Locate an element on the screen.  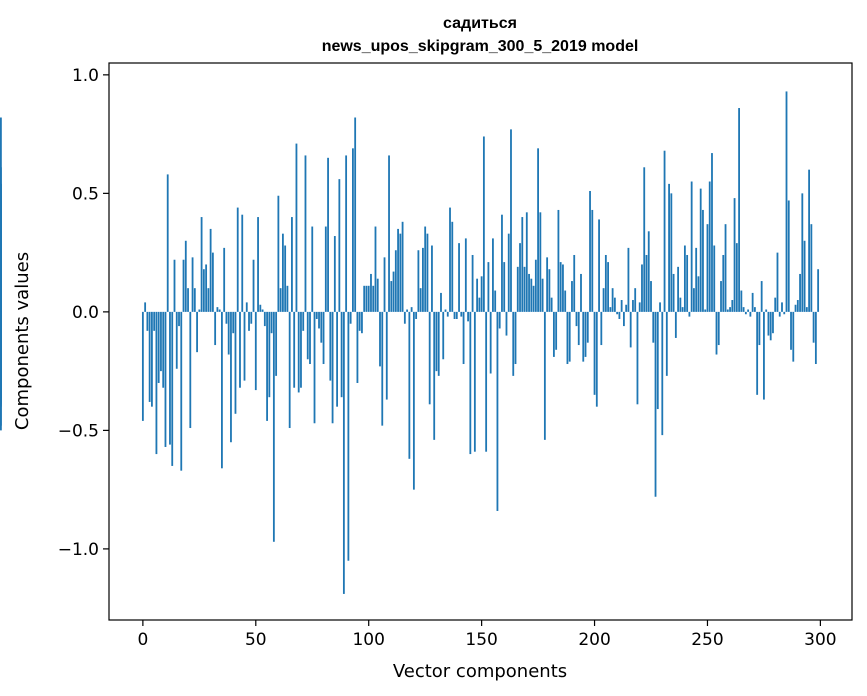
chart-subtitle: news_upos_skipgram_300_5_2019 model is located at coordinates (480, 46).